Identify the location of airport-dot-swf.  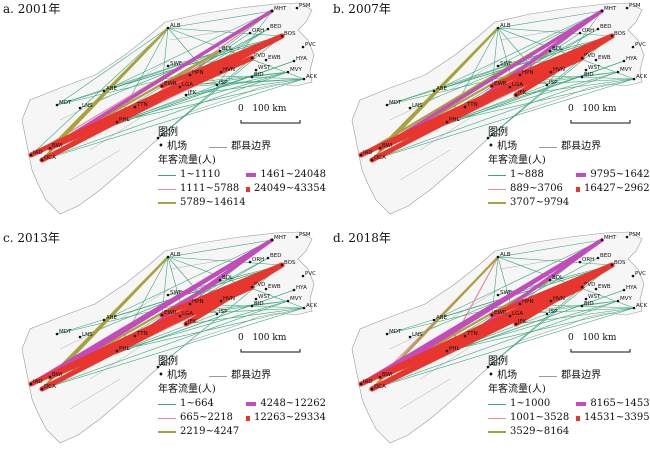
(168, 295).